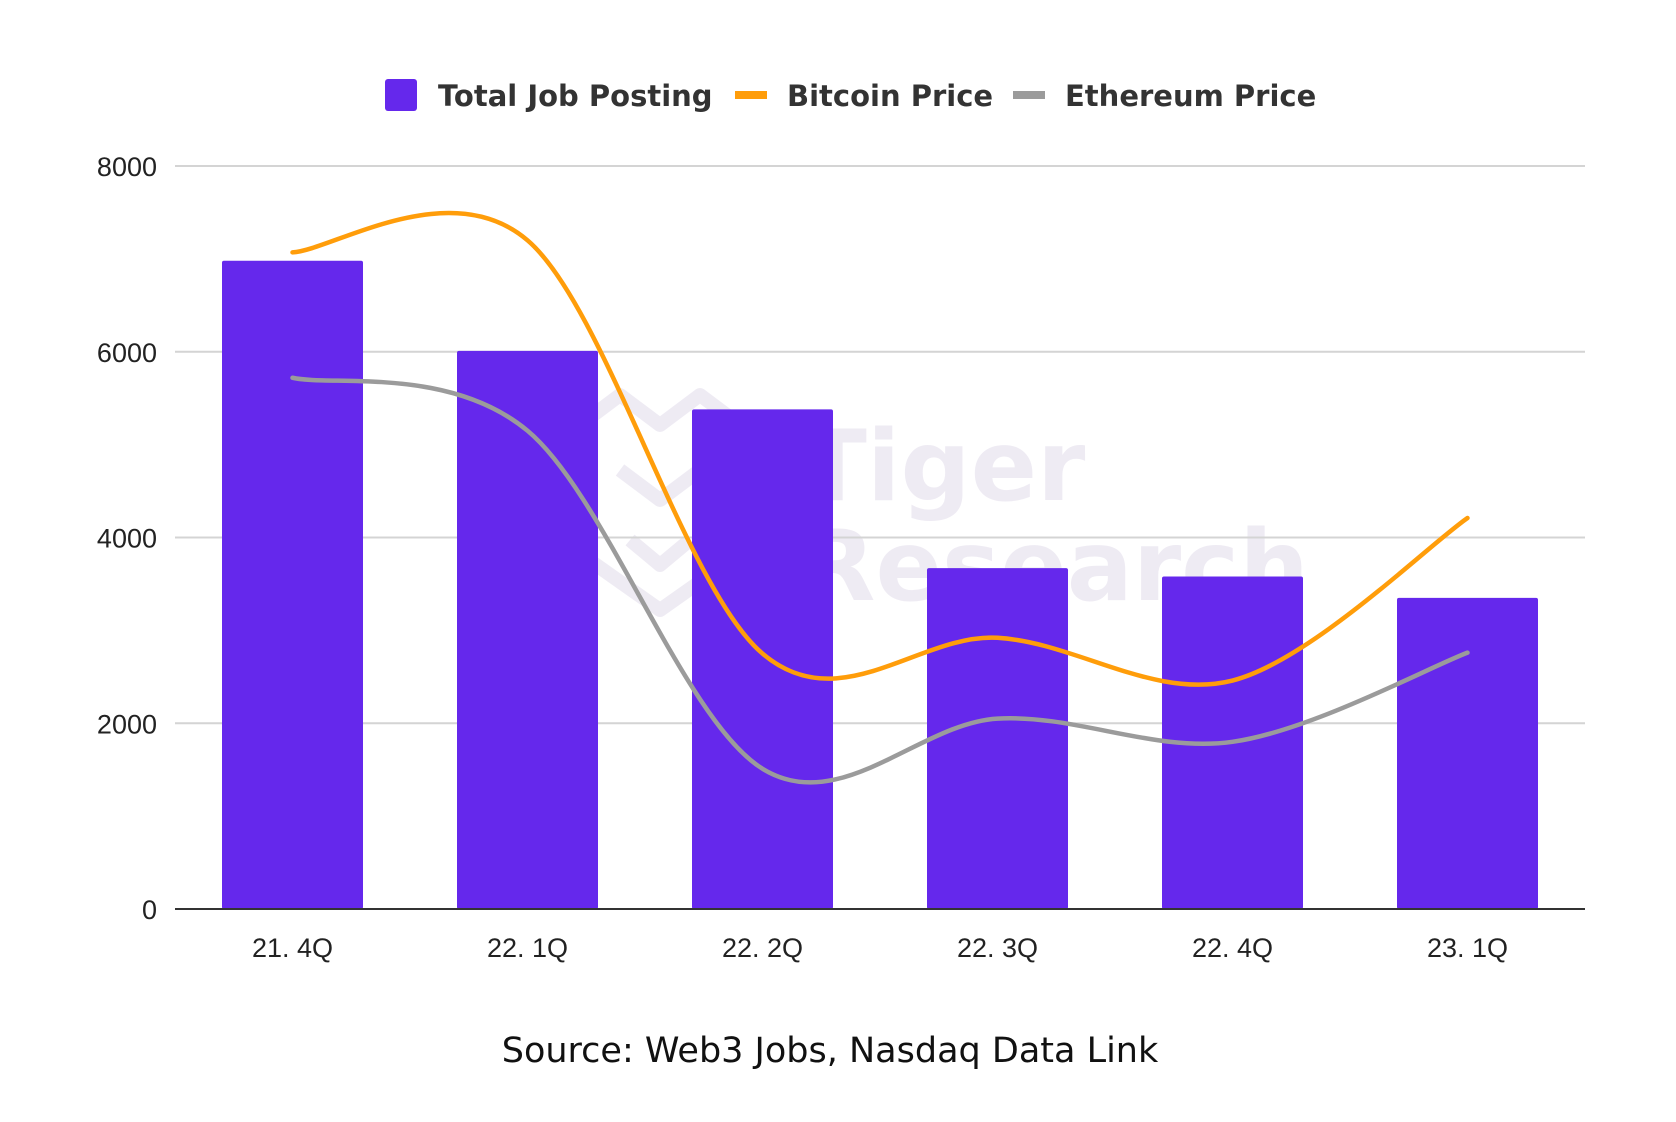 The width and height of the screenshot is (1676, 1122). I want to click on legend-swatch-total-job-posting, so click(401, 95).